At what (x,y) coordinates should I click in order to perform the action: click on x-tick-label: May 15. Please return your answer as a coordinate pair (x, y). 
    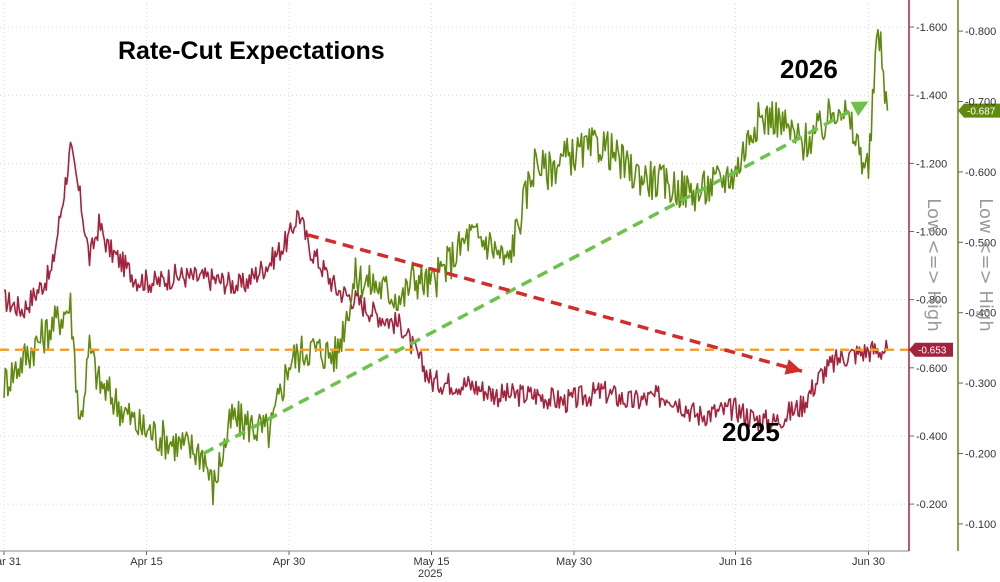
    Looking at the image, I should click on (431, 562).